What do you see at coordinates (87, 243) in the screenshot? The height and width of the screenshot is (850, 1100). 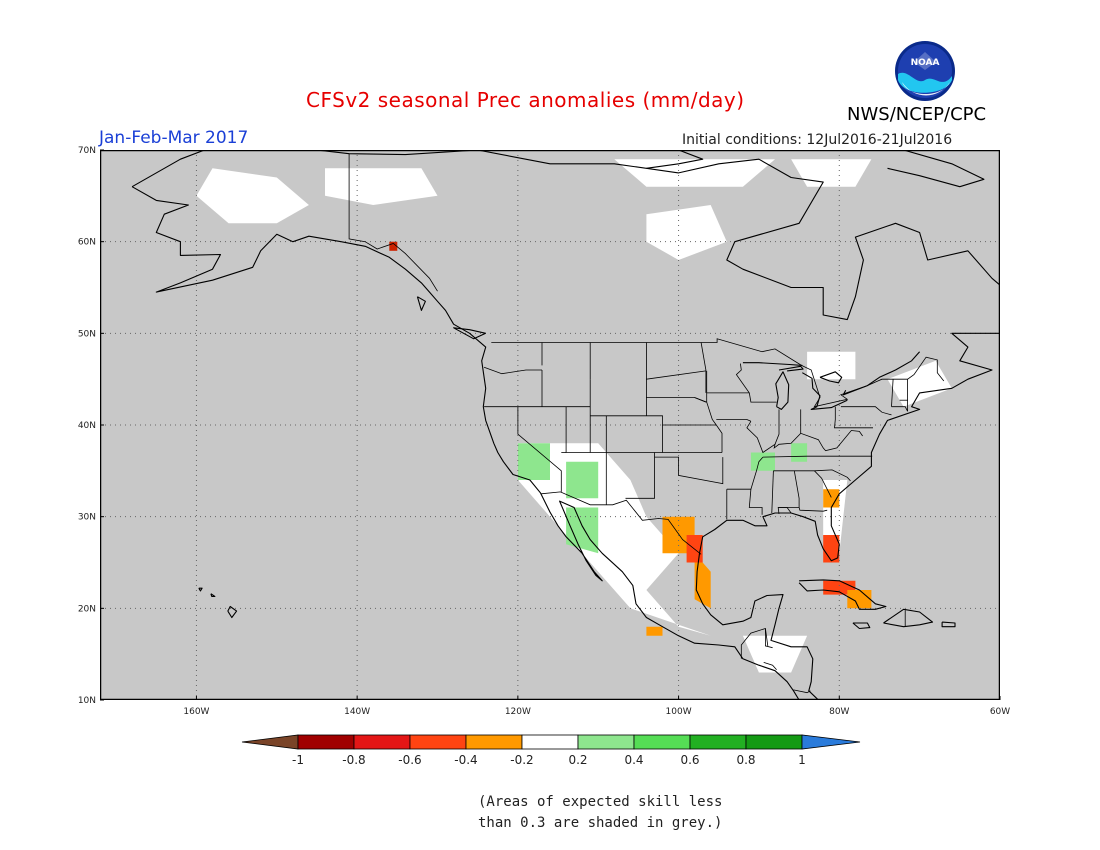 I see `lat-tick-label: 60N` at bounding box center [87, 243].